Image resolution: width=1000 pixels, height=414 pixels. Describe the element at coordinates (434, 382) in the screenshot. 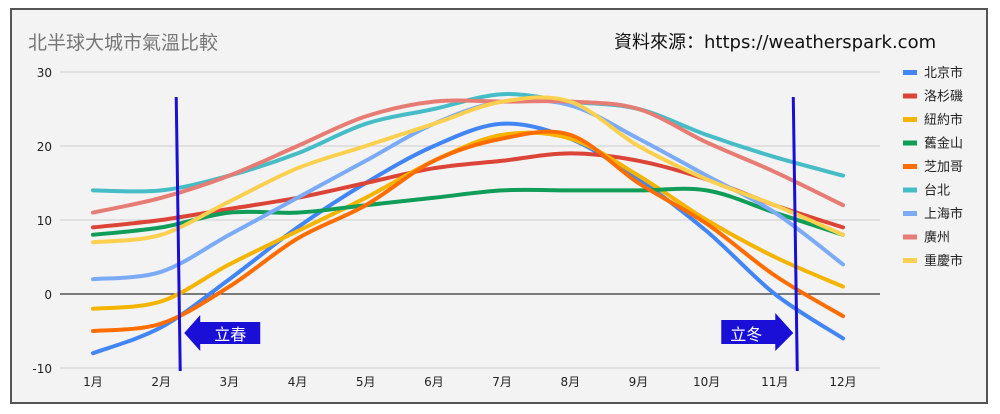

I see `x-tick-label: 6月` at that location.